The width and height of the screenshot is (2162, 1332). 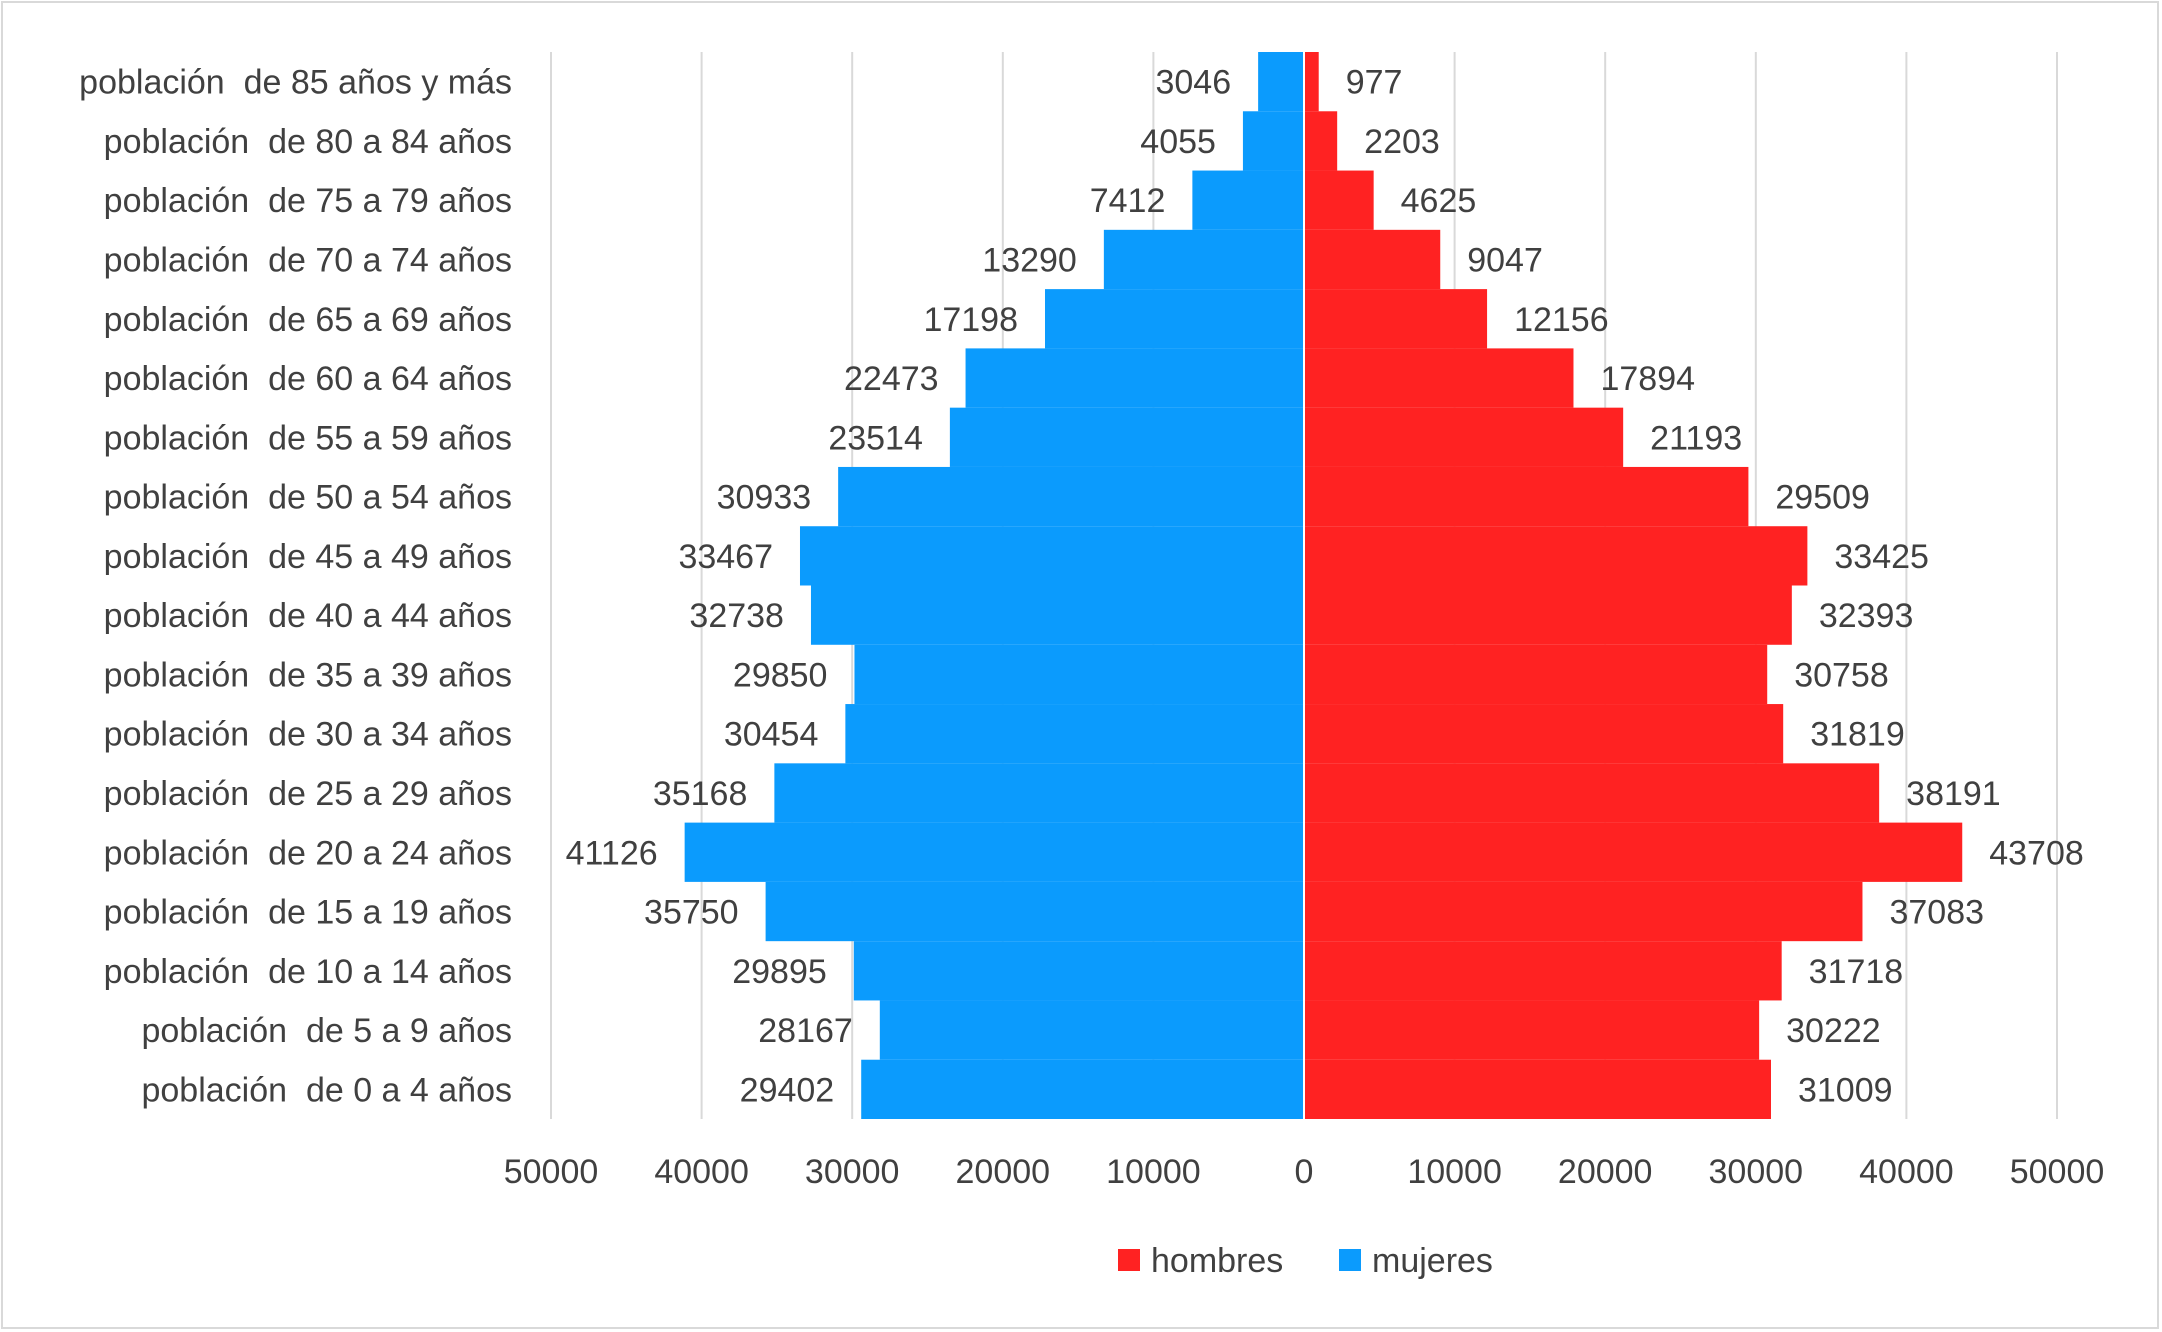 What do you see at coordinates (1561, 320) in the screenshot?
I see `data-label-hombres: 12156` at bounding box center [1561, 320].